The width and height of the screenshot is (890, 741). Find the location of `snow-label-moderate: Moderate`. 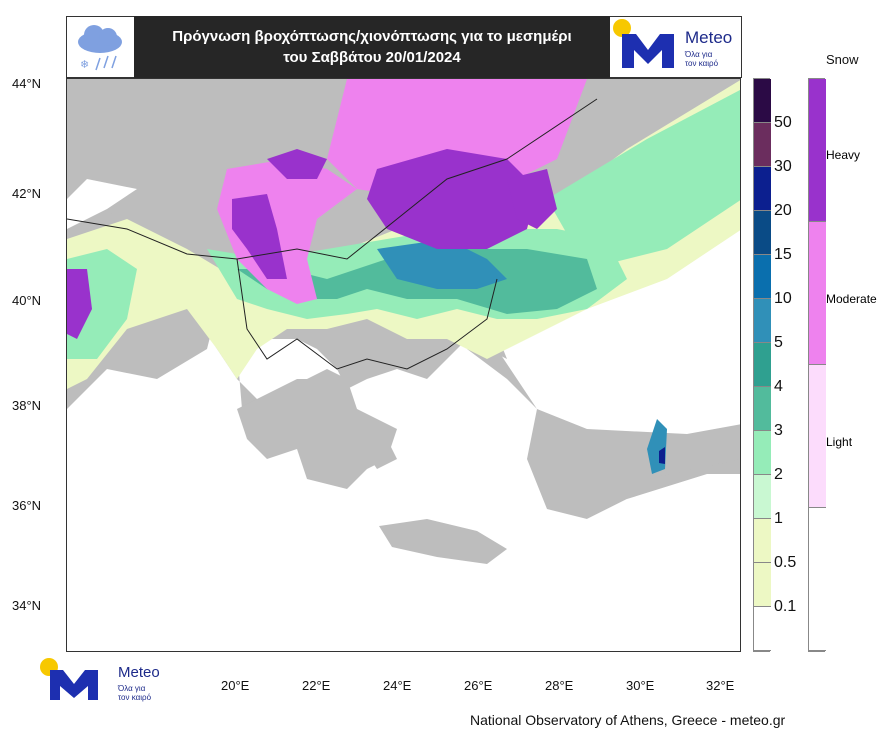

snow-label-moderate: Moderate is located at coordinates (851, 299).